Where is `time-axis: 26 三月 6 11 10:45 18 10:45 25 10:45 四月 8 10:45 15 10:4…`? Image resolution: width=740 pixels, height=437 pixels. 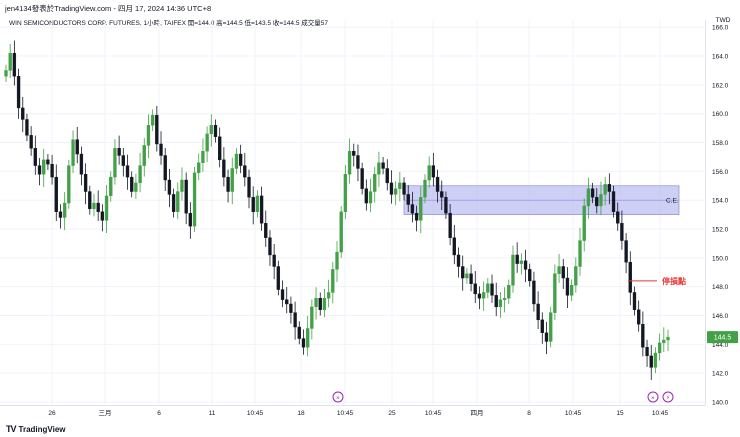 time-axis: 26 三月 6 11 10:45 18 10:45 25 10:45 四月 8 10:45 15 10:4… is located at coordinates (352, 412).